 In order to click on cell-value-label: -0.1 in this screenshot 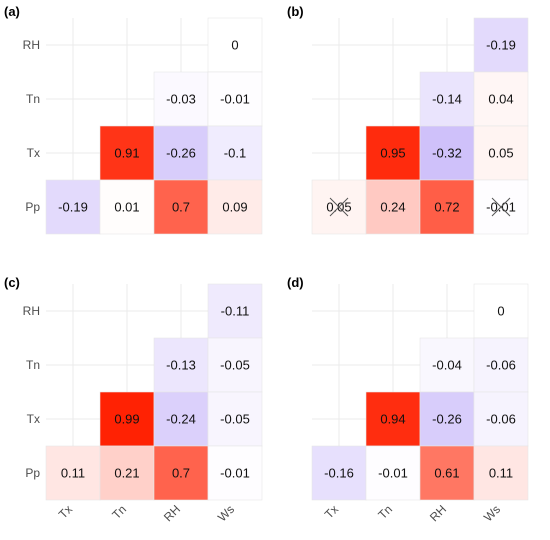, I will do `click(235, 153)`.